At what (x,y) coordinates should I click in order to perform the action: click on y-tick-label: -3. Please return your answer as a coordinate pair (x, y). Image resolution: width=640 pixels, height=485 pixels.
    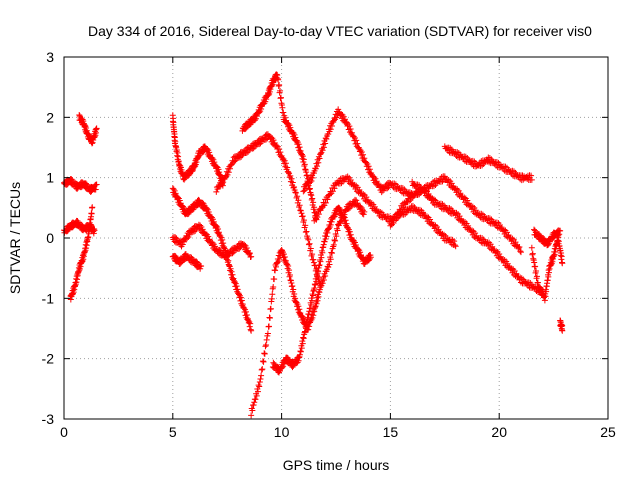
    Looking at the image, I should click on (48, 419).